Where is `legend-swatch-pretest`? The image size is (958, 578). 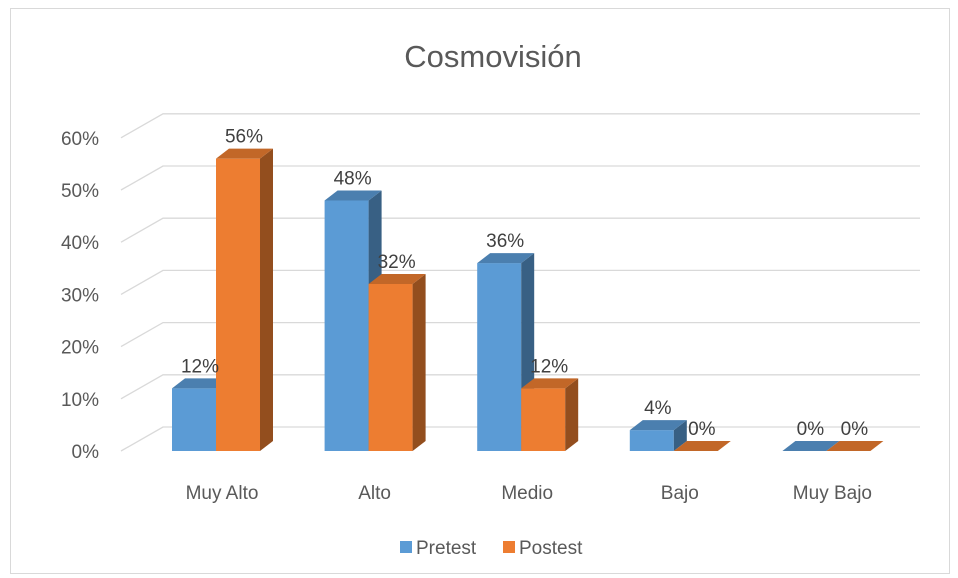
legend-swatch-pretest is located at coordinates (406, 547).